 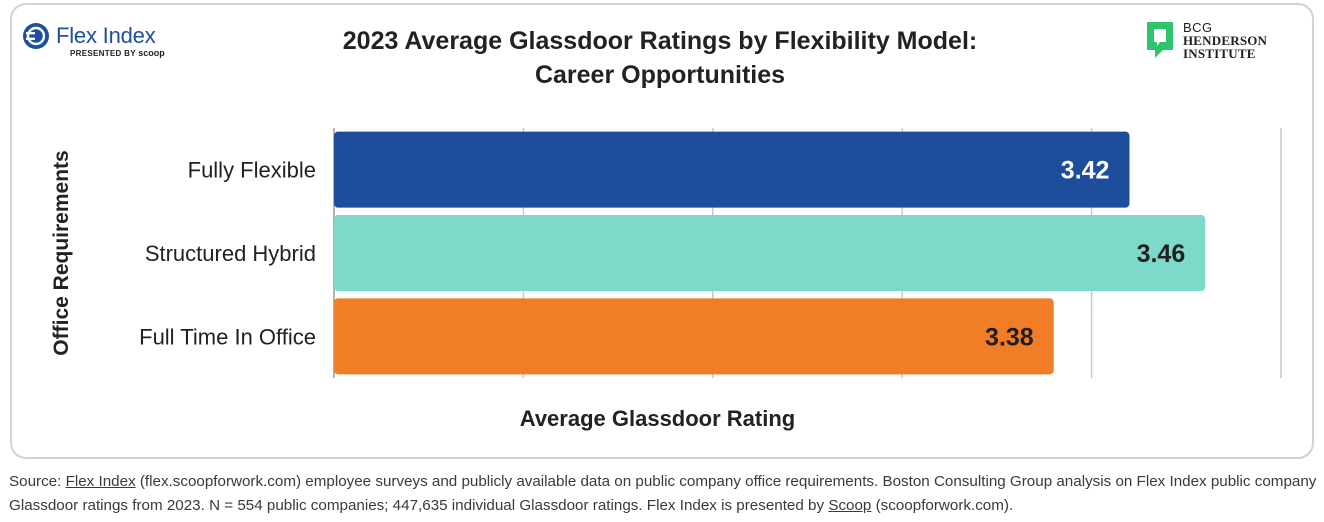 I want to click on category-label: Structured Hybrid, so click(x=230, y=253).